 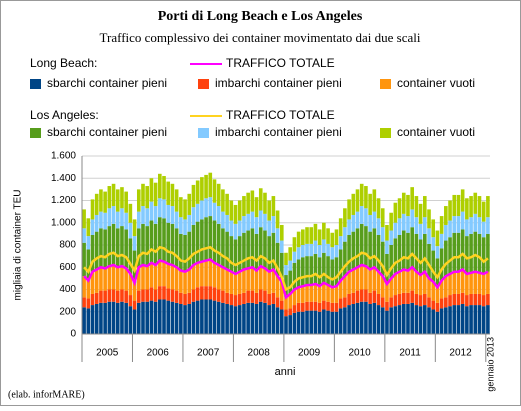 I want to click on y-tick-label: 200, so click(x=67, y=311).